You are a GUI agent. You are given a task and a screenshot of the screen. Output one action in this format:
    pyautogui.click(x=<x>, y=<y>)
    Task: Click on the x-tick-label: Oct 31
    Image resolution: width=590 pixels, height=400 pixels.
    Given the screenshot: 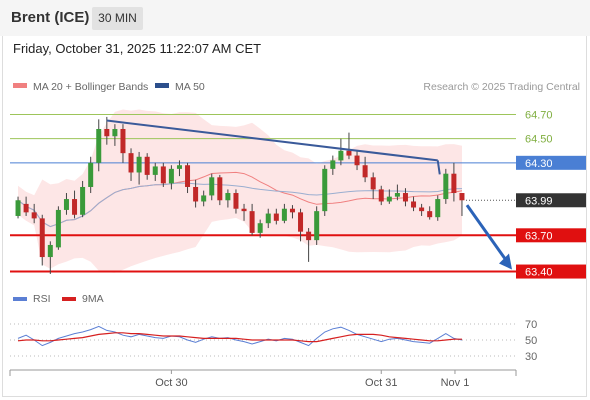 What is the action you would take?
    pyautogui.click(x=381, y=383)
    